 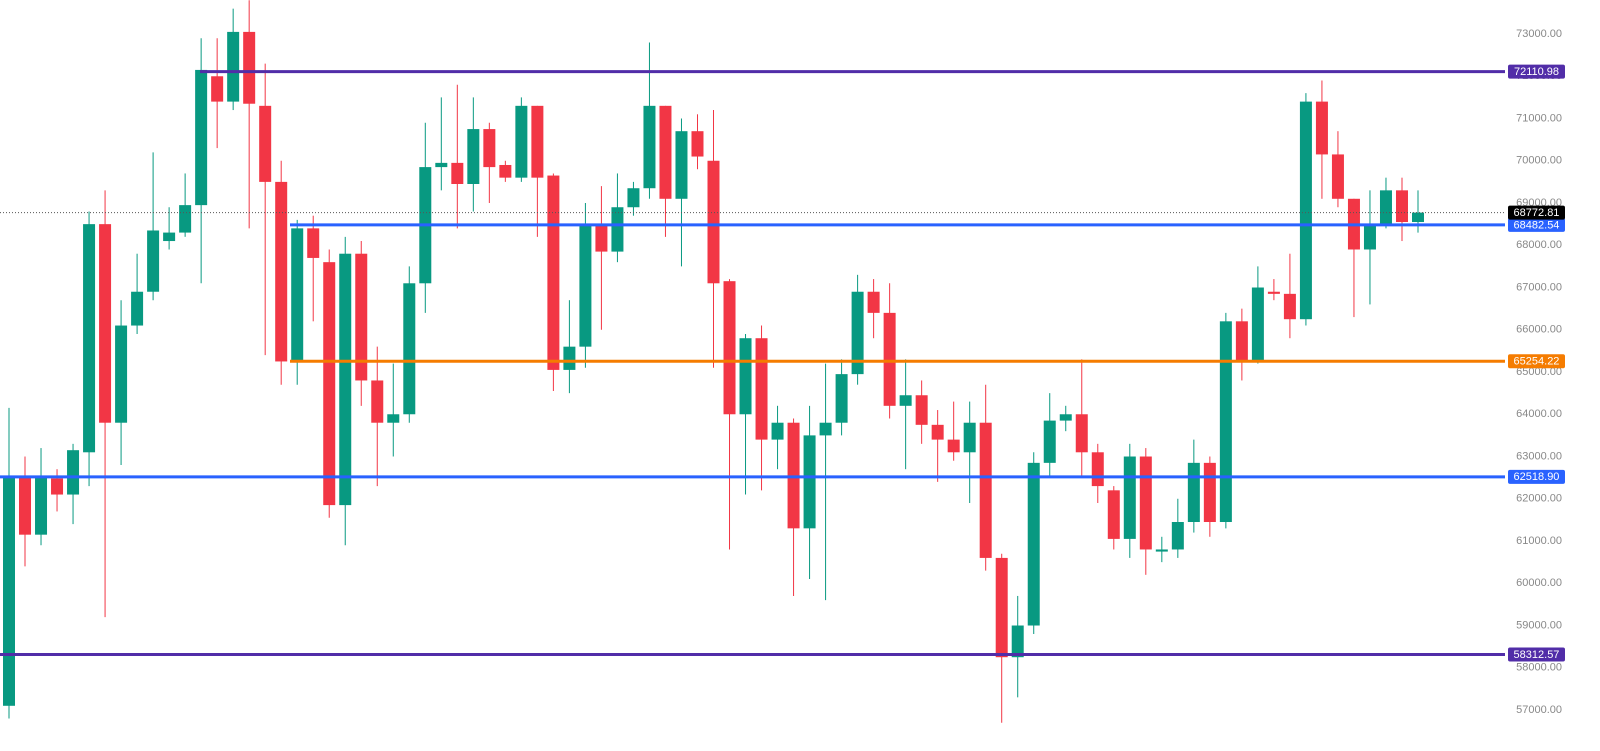 What do you see at coordinates (1539, 118) in the screenshot?
I see `y-tick-label: 71000.00` at bounding box center [1539, 118].